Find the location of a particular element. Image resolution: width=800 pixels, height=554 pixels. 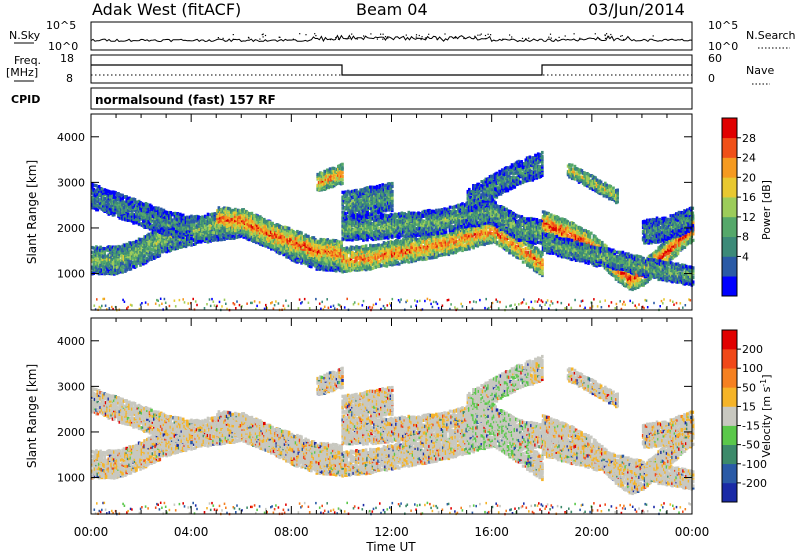

nsky-line is located at coordinates (391, 40).